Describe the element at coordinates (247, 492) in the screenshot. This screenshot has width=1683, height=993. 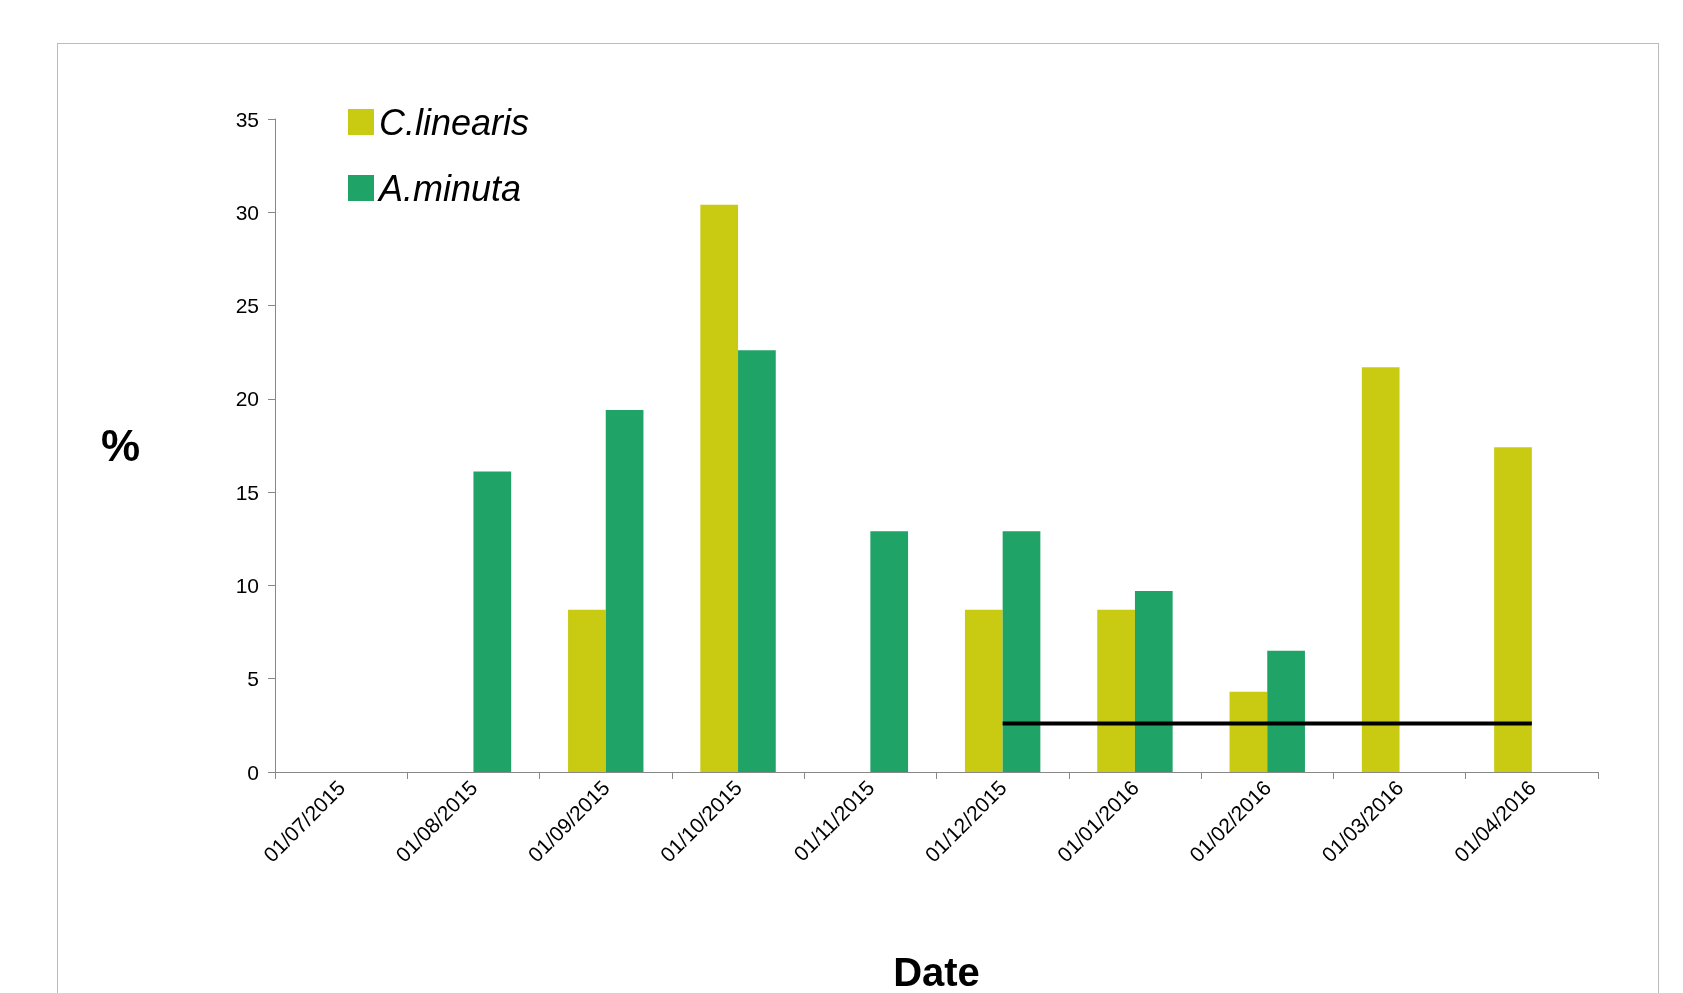
I see `y-tick-label: 15` at that location.